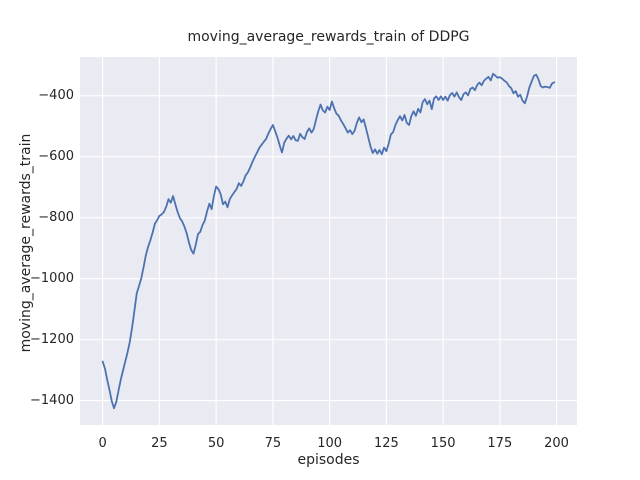 This screenshot has height=480, width=640. I want to click on chart-title: moving_average_rewards_train of DDPG, so click(328, 37).